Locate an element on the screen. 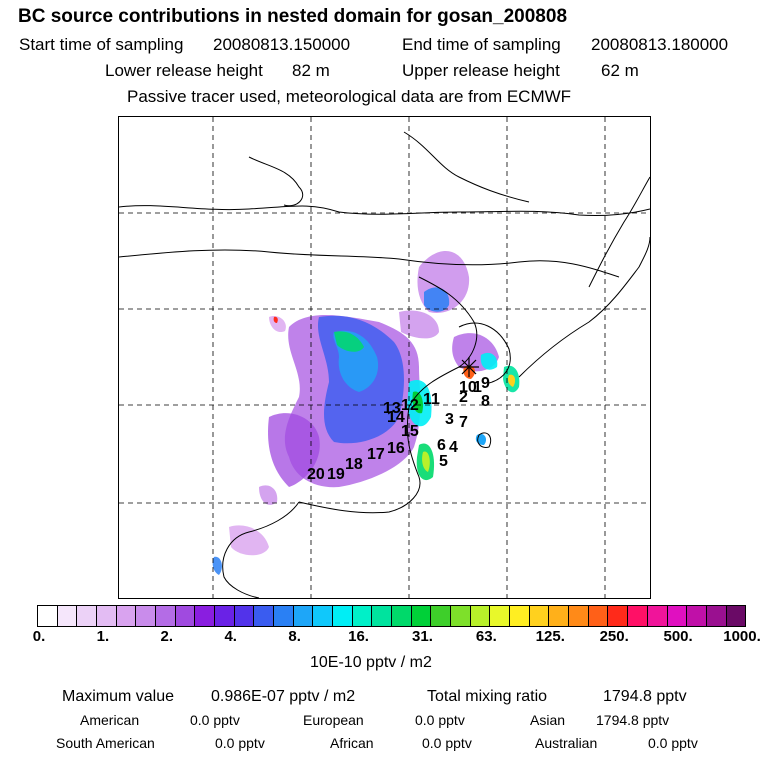 This screenshot has width=768, height=768. max-value: 0.986E-07 pptv / m2 is located at coordinates (283, 696).